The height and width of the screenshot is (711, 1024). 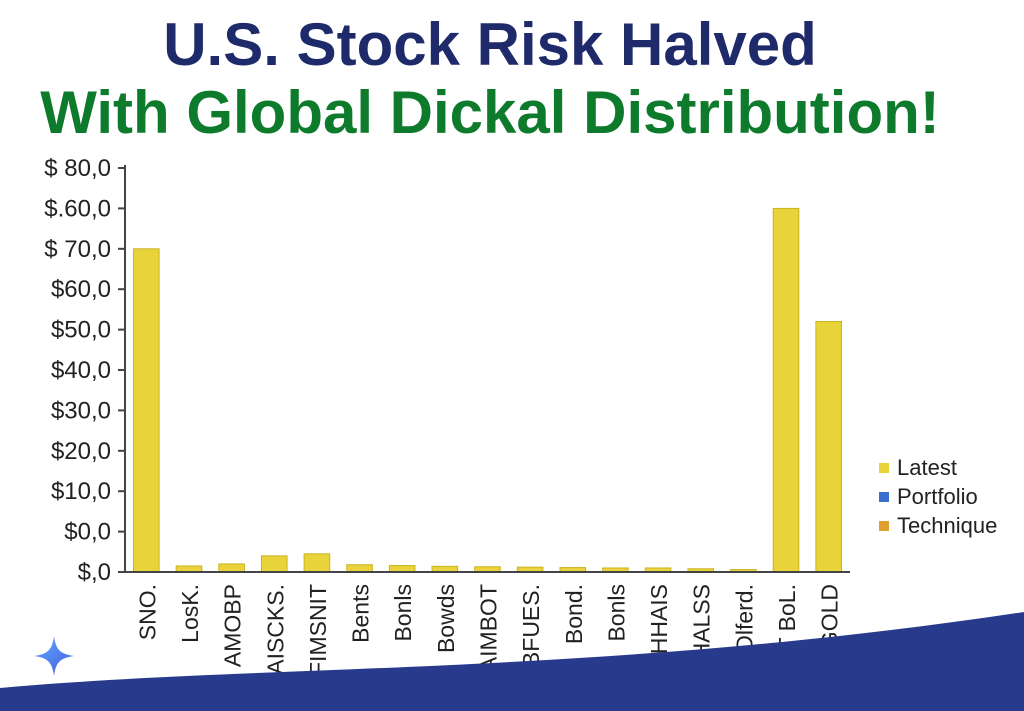 What do you see at coordinates (884, 525) in the screenshot?
I see `legend-swatch-technique` at bounding box center [884, 525].